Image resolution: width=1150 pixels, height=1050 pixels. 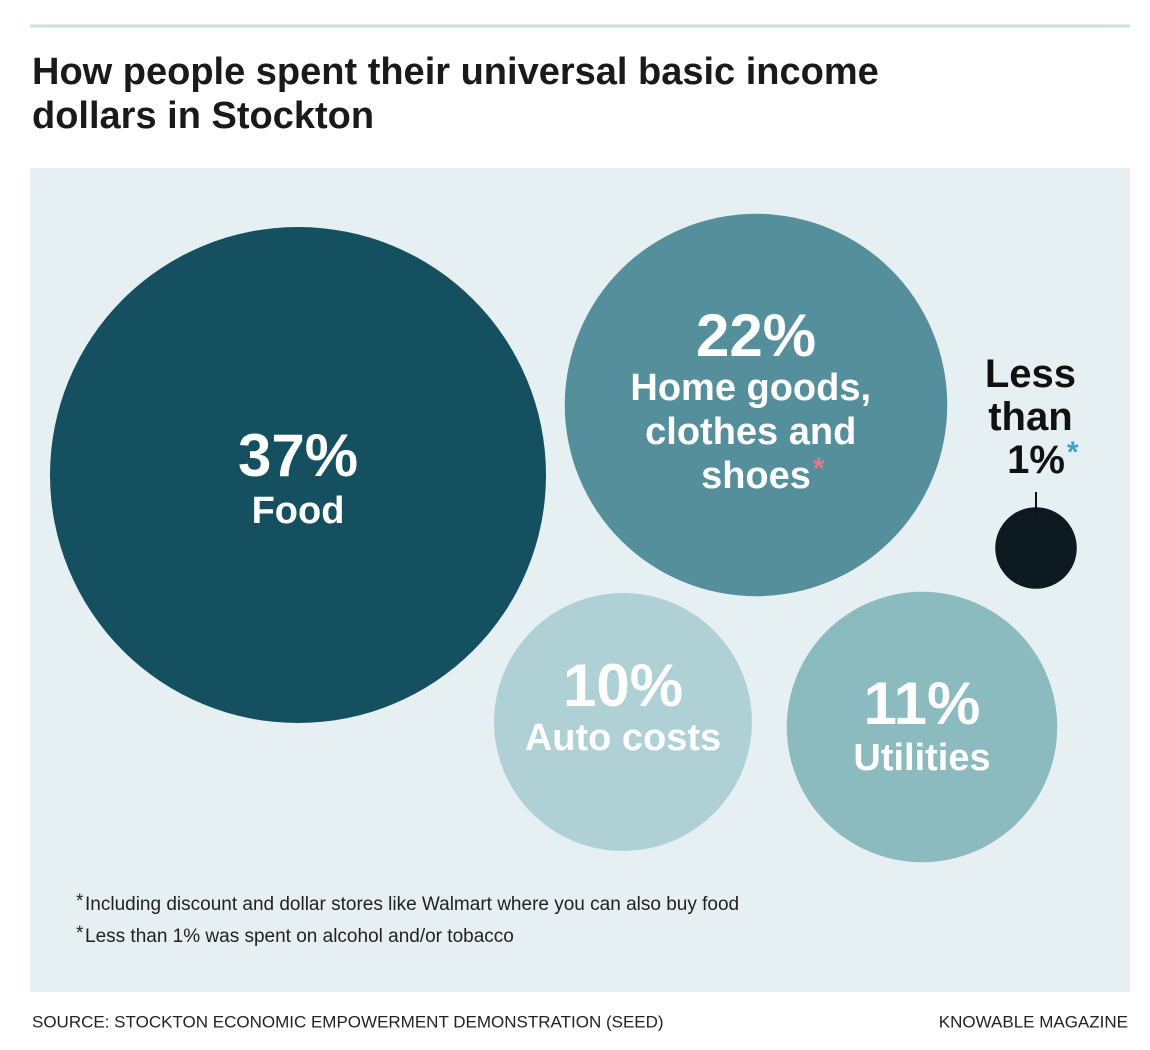 I want to click on value-label: Less than 1%, so click(x=1036, y=417).